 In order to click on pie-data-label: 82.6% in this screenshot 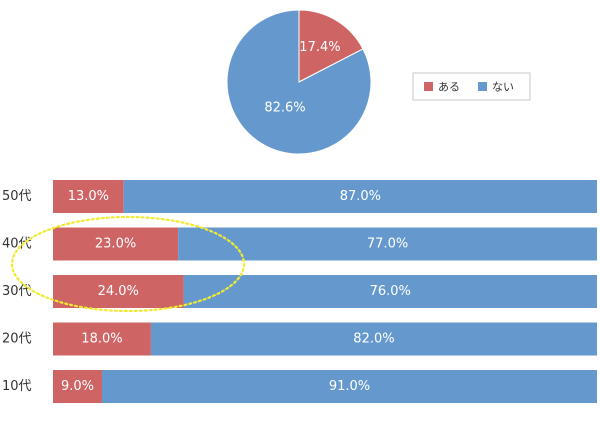, I will do `click(284, 108)`.